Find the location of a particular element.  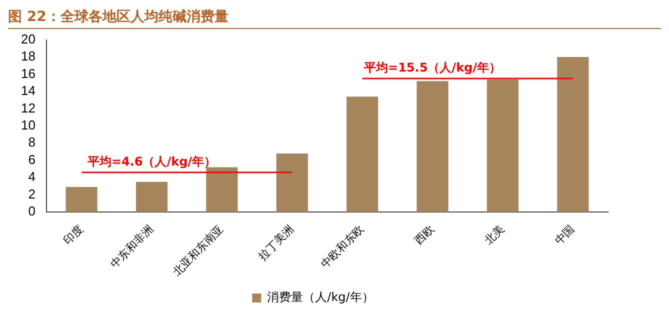

y-tick-label: 6 is located at coordinates (32, 159).